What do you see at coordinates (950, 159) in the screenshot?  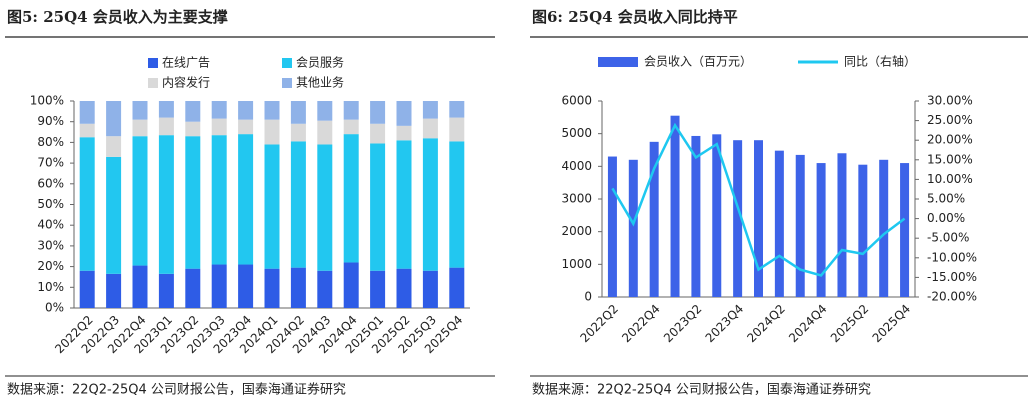 I see `y2-tick-label: 15.00%` at bounding box center [950, 159].